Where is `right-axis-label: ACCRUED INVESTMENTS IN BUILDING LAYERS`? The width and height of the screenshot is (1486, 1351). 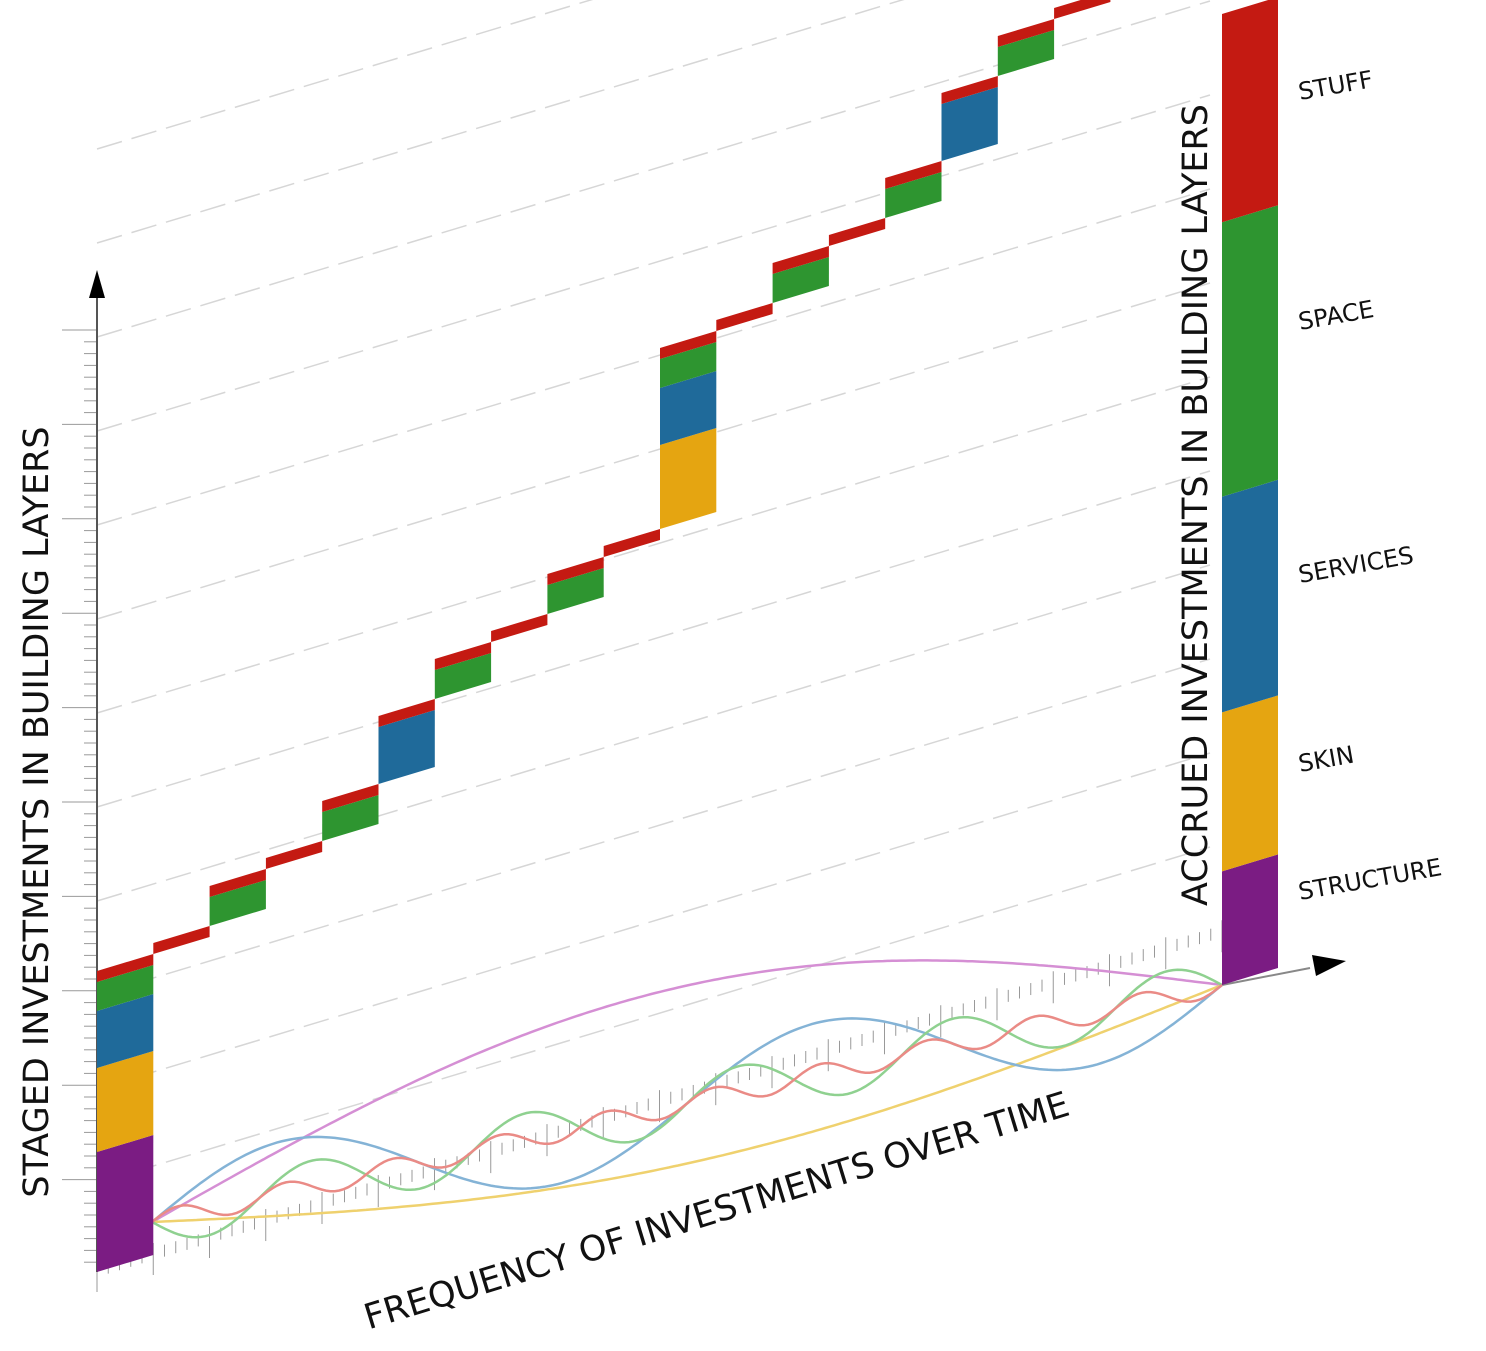 right-axis-label: ACCRUED INVESTMENTS IN BUILDING LAYERS is located at coordinates (1196, 505).